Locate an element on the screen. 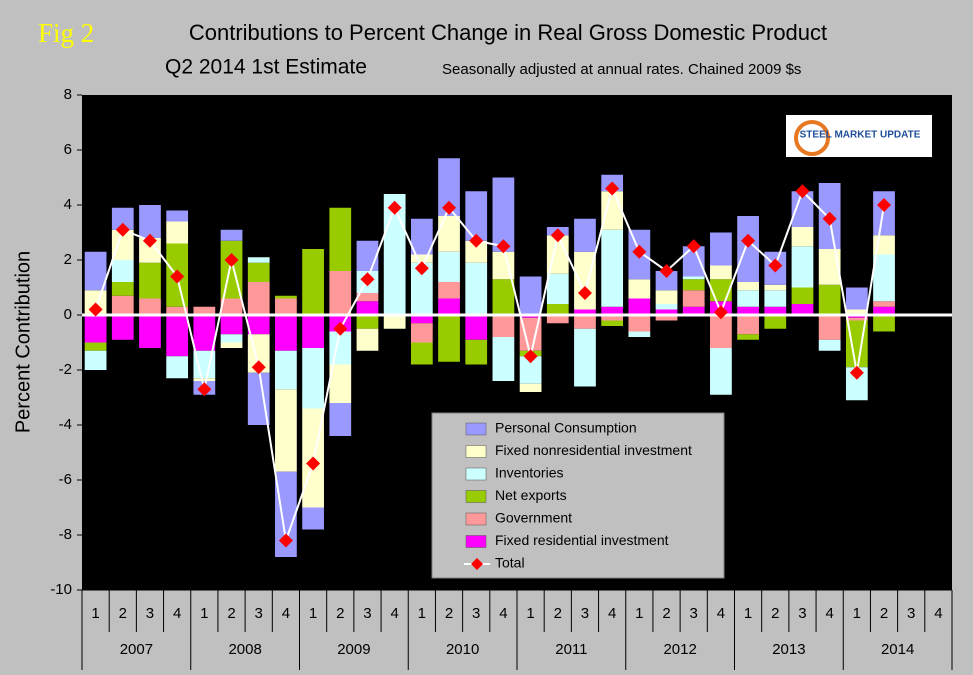 This screenshot has height=675, width=973. y-tick-label: -2 is located at coordinates (65, 369).